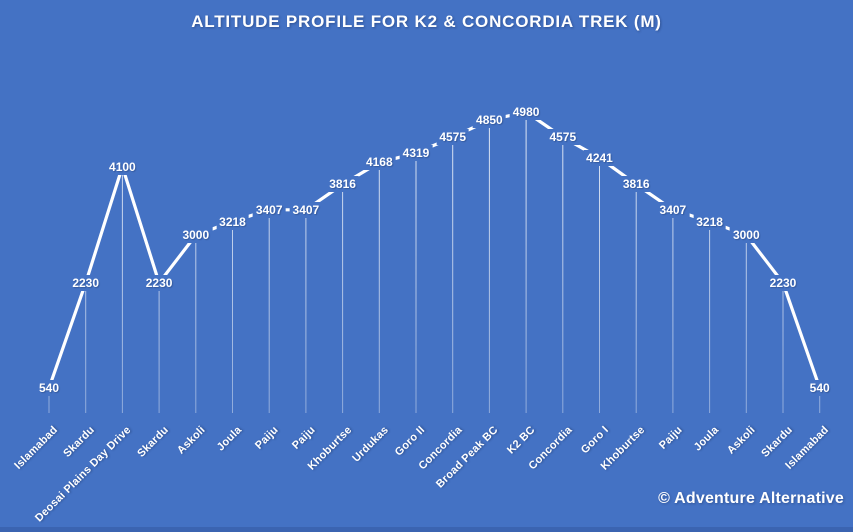  Describe the element at coordinates (526, 112) in the screenshot. I see `data-label: 4980` at that location.